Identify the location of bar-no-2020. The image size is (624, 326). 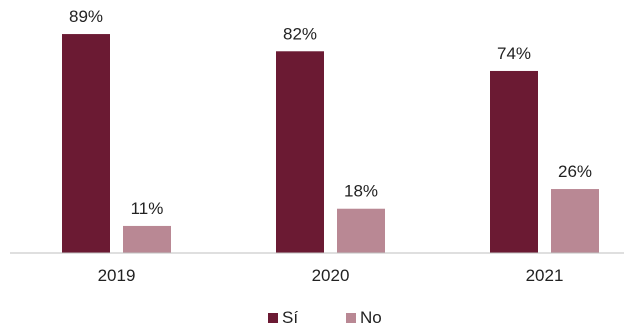
(361, 230).